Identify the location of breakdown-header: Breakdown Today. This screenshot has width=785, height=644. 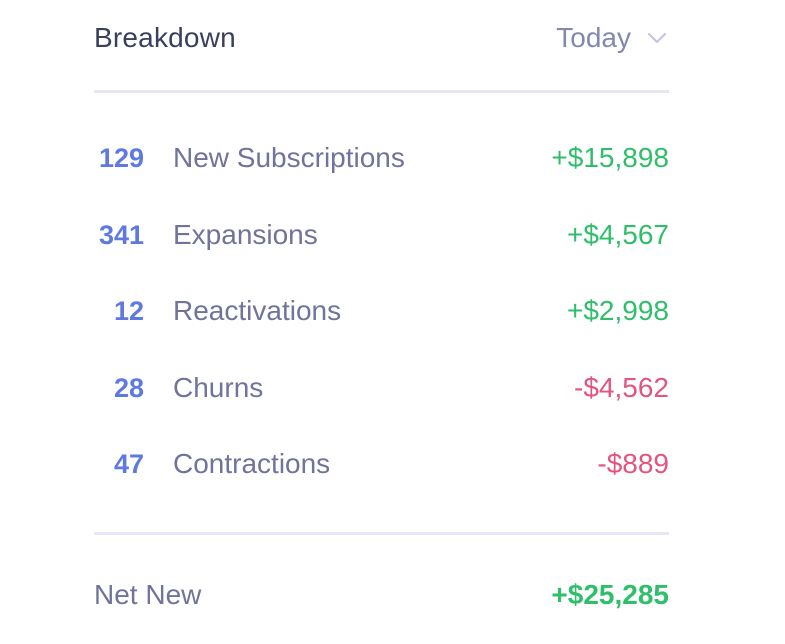
(381, 38).